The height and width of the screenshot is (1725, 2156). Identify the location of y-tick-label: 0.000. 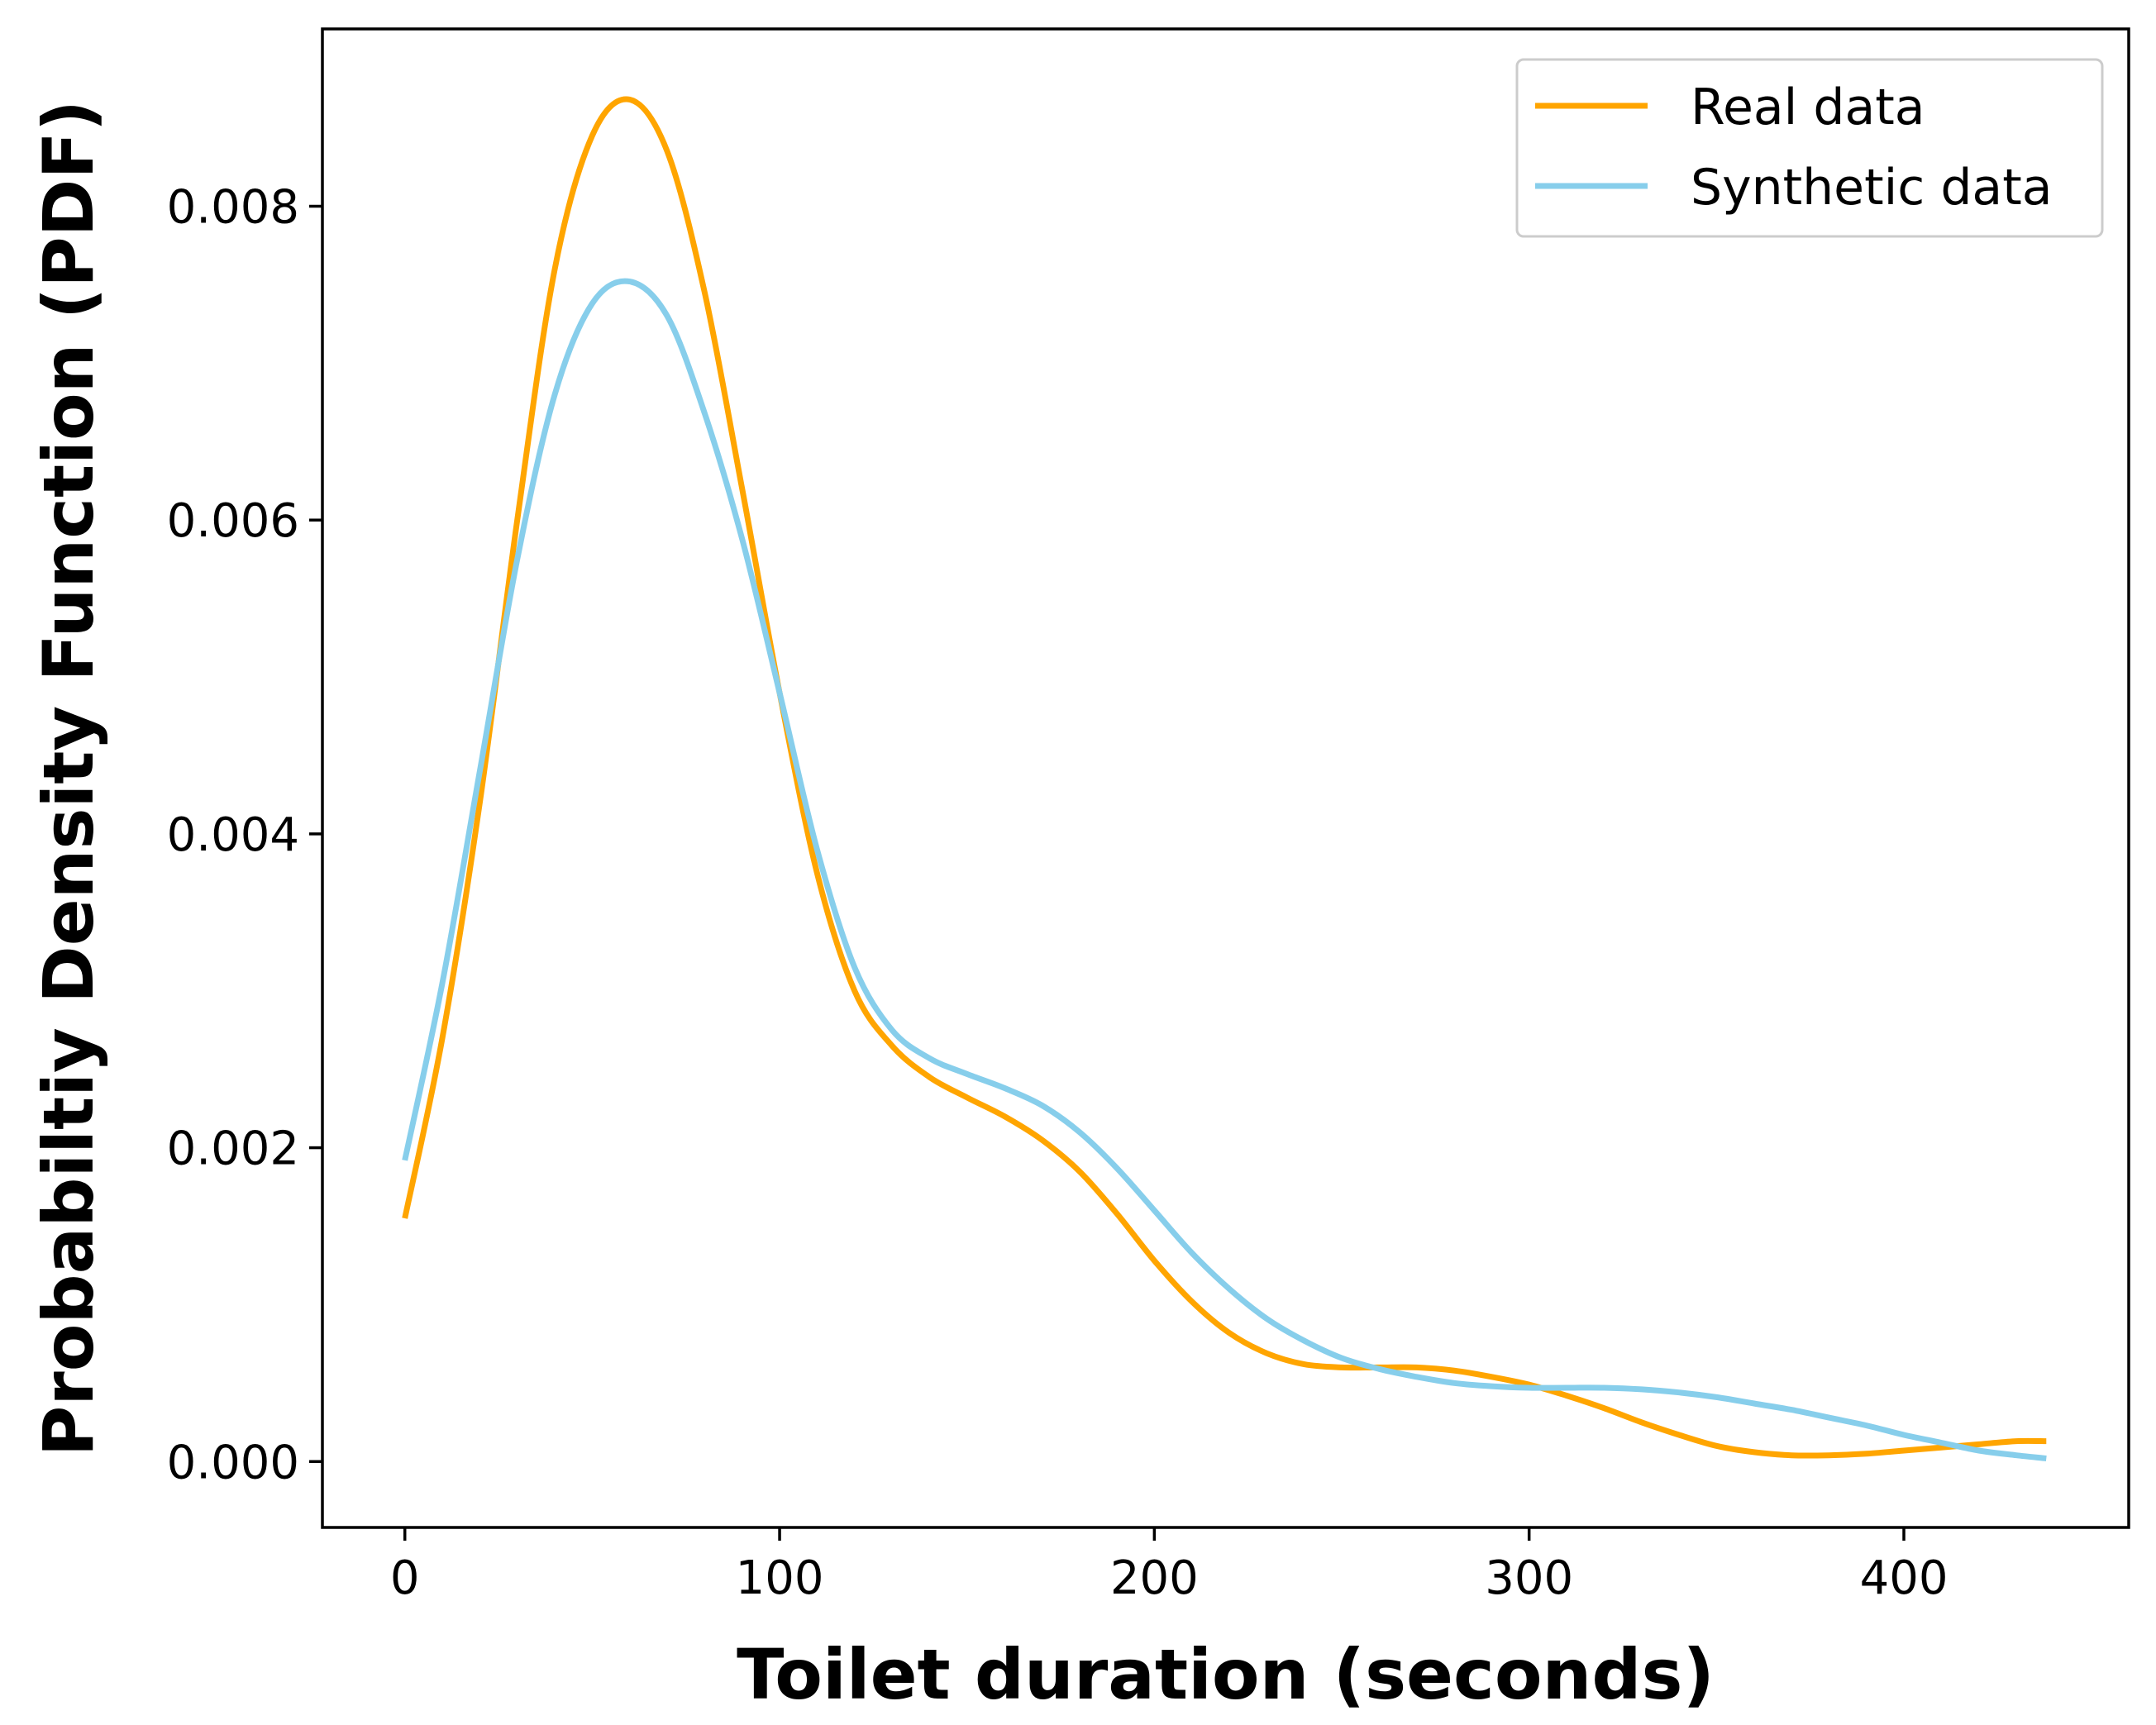
(233, 1463).